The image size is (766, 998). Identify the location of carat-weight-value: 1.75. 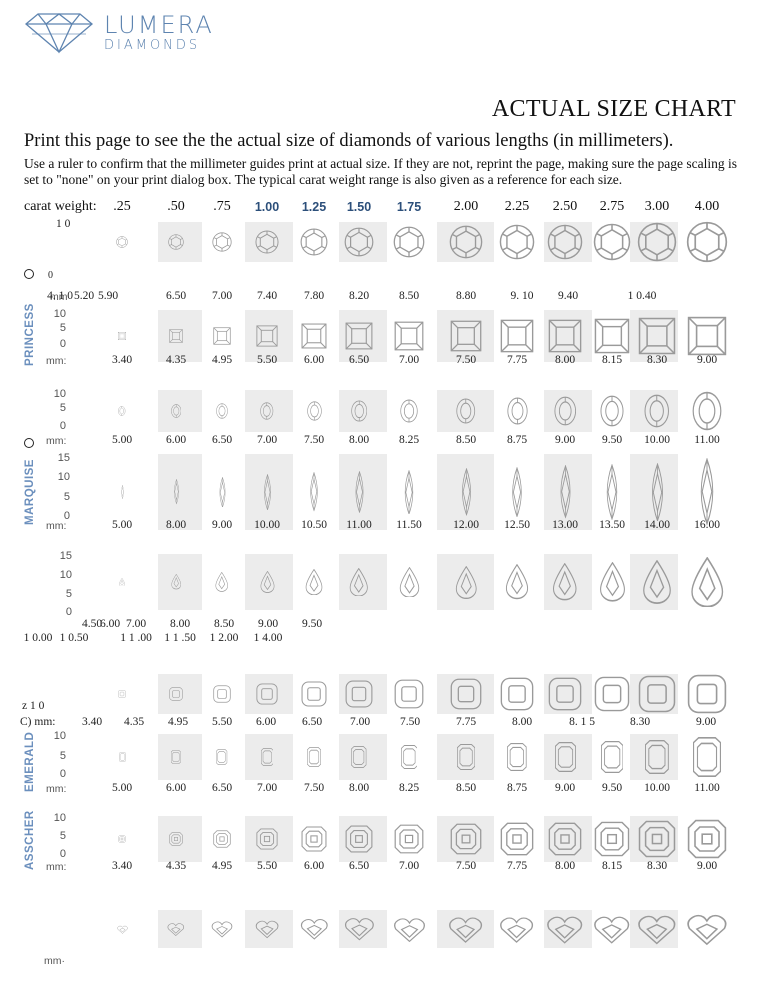
(409, 207).